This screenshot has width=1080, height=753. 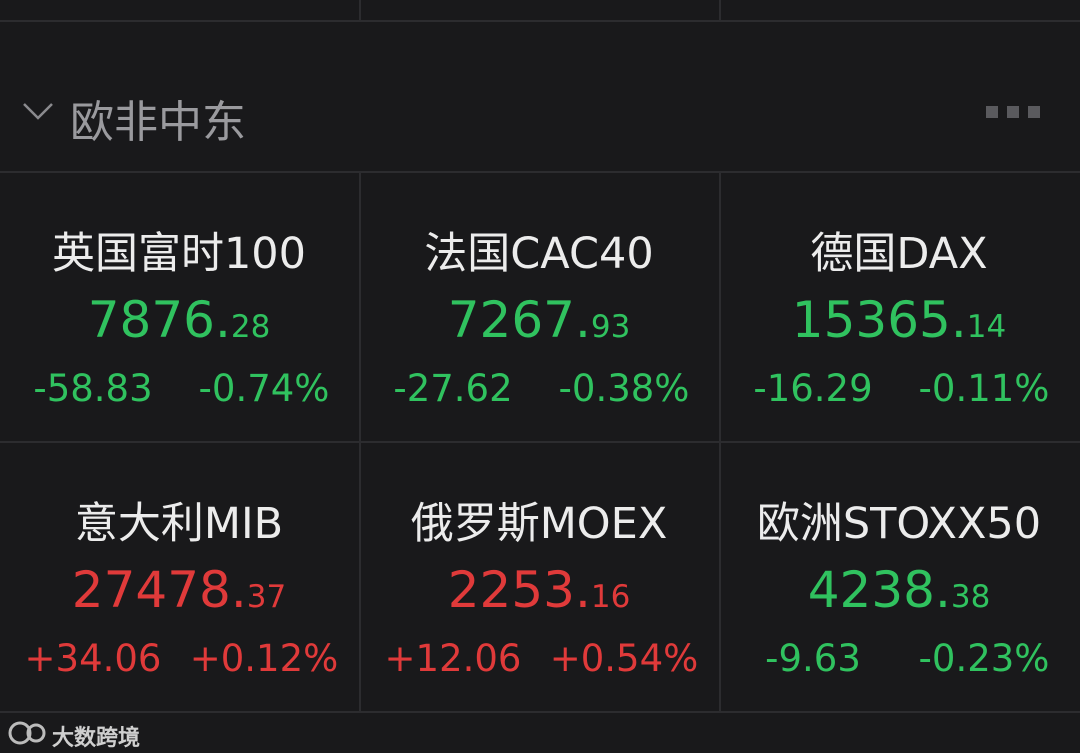 What do you see at coordinates (1014, 112) in the screenshot?
I see `more-menu` at bounding box center [1014, 112].